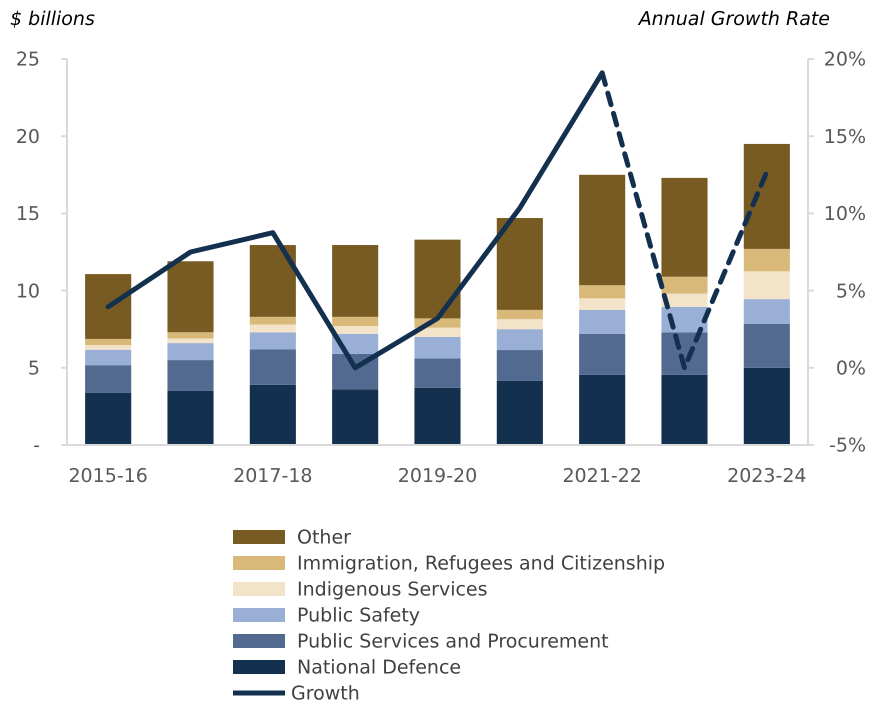 This screenshot has height=707, width=882. Describe the element at coordinates (28, 214) in the screenshot. I see `y-tick-label: 15` at that location.